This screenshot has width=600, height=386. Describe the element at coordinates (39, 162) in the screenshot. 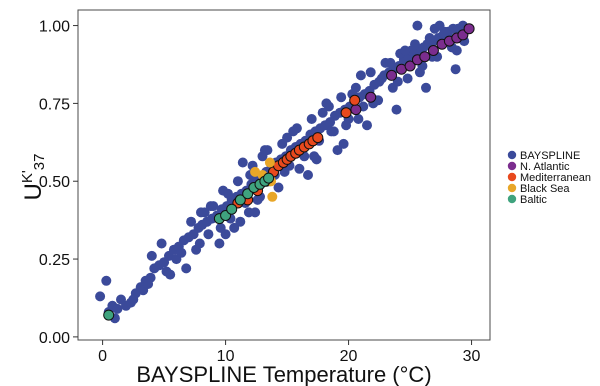

I see `y-axis-title-sub: 37` at that location.